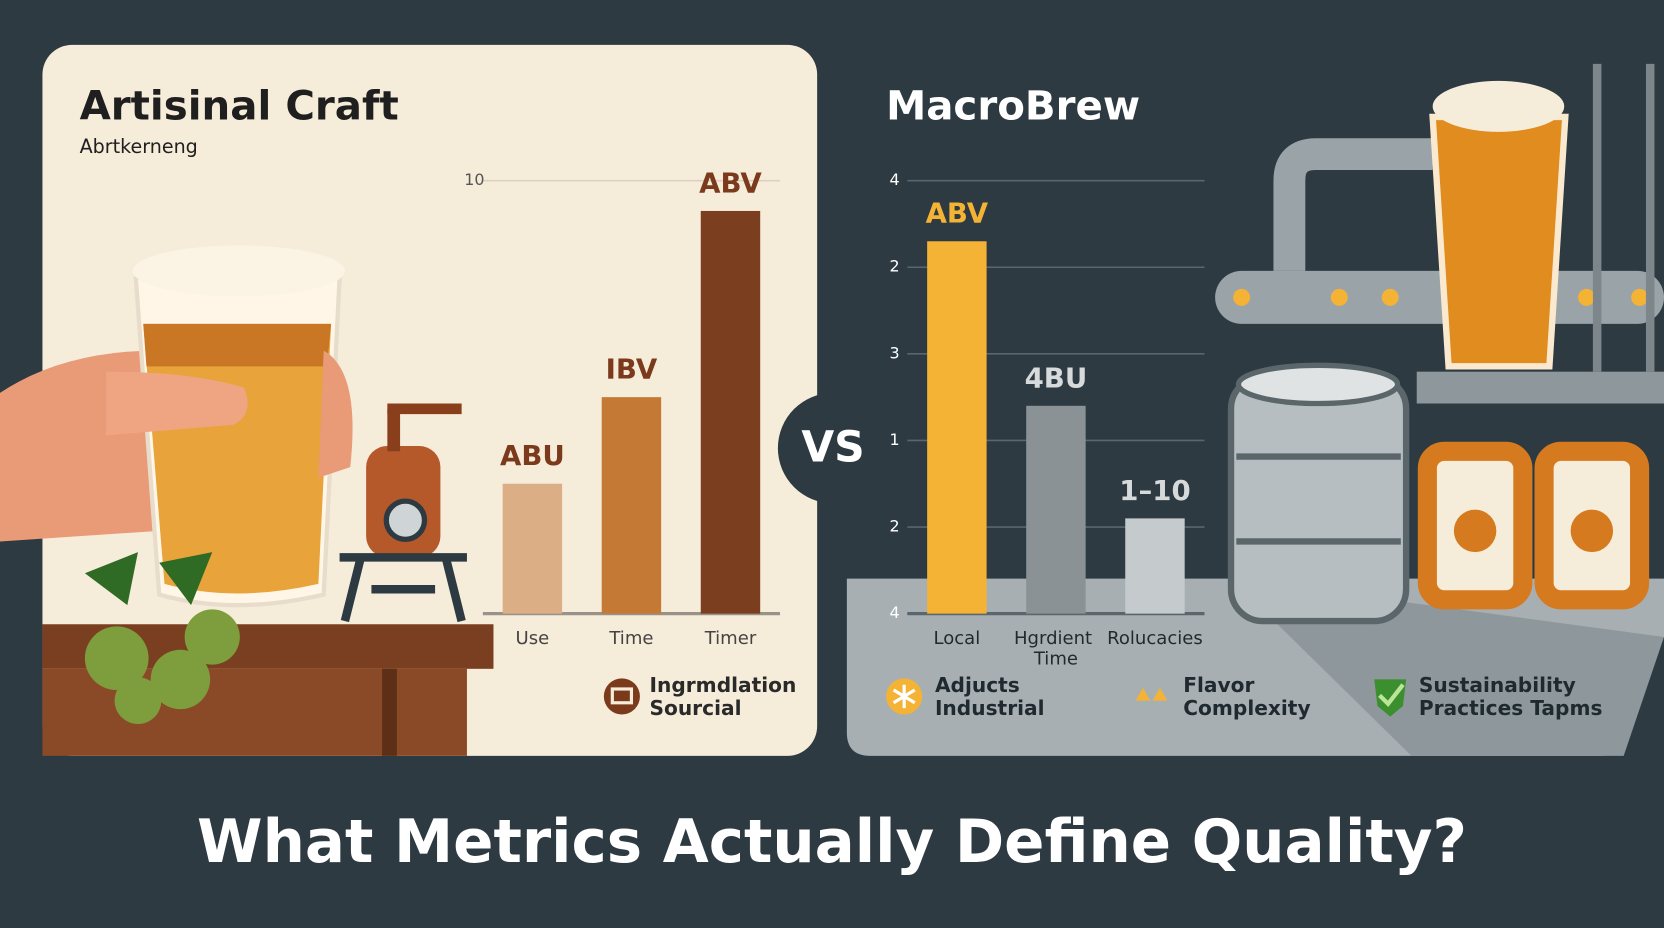 Image resolution: width=1664 pixels, height=928 pixels. Describe the element at coordinates (474, 179) in the screenshot. I see `y-tick-label: 10` at that location.